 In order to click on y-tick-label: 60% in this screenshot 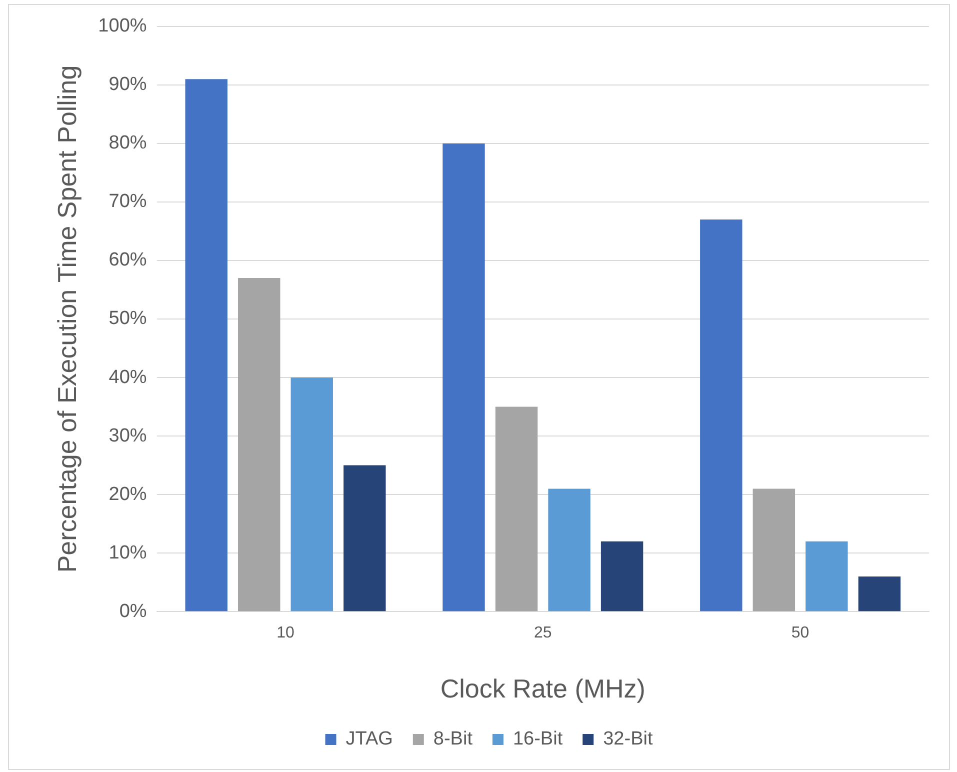, I will do `click(127, 260)`.